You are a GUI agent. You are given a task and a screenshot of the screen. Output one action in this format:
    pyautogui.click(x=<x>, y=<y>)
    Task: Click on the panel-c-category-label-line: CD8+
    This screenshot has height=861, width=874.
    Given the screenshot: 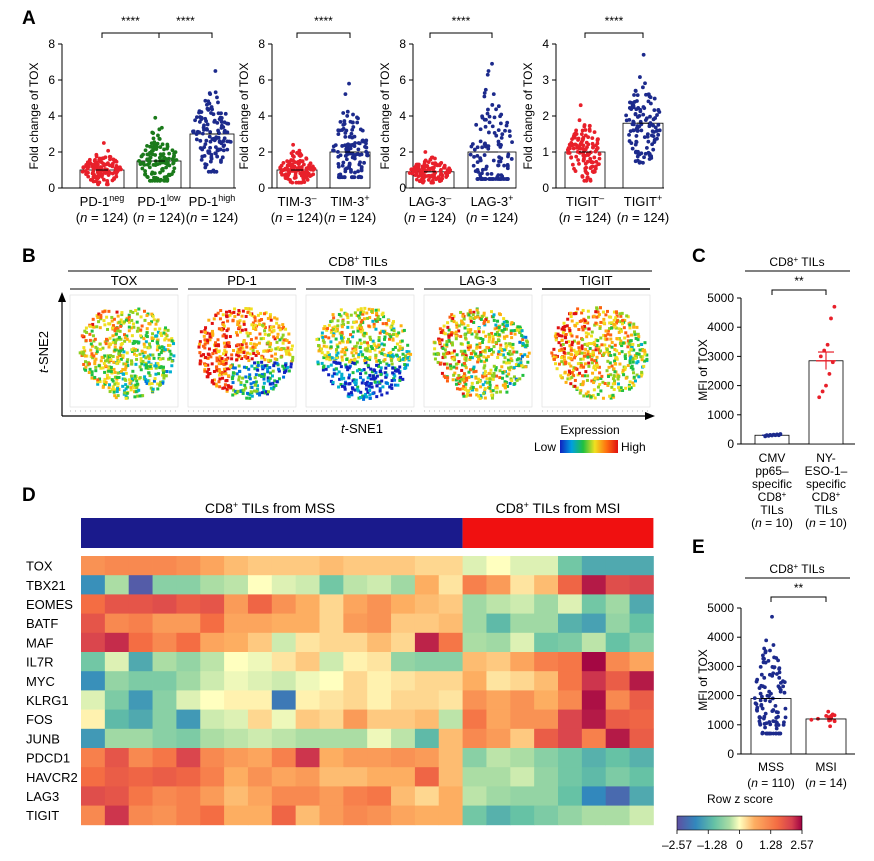 What is the action you would take?
    pyautogui.click(x=772, y=497)
    